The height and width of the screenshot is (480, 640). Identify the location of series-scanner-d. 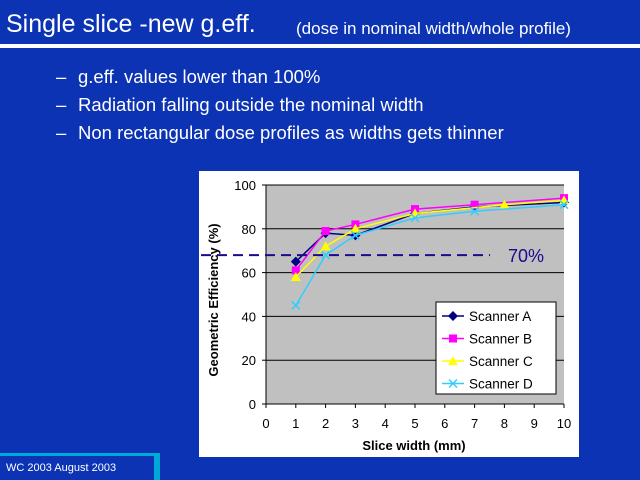
(430, 255).